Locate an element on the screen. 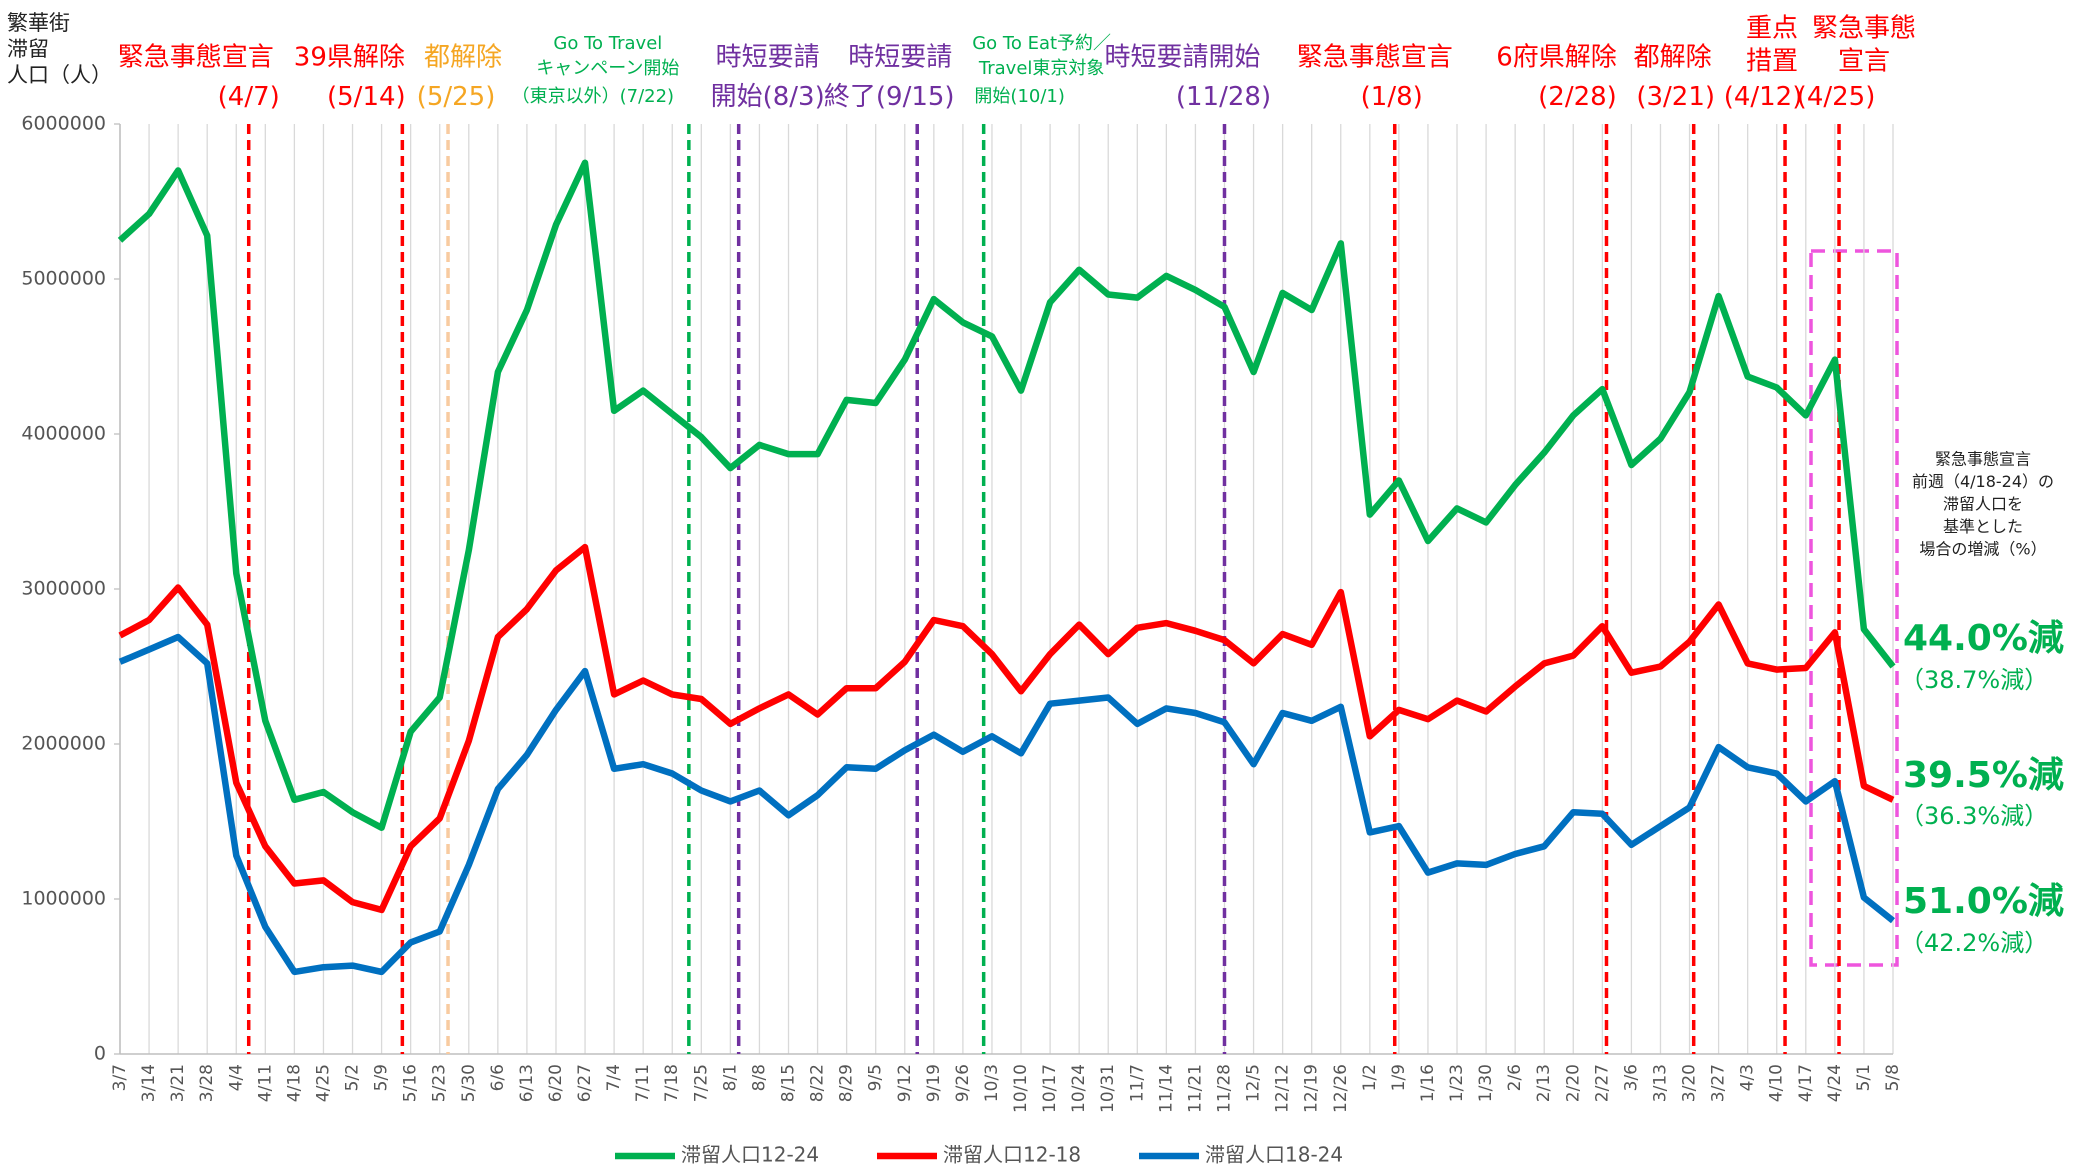 The height and width of the screenshot is (1166, 2073). legend-label: 滞留人口18-24 is located at coordinates (1274, 1154).